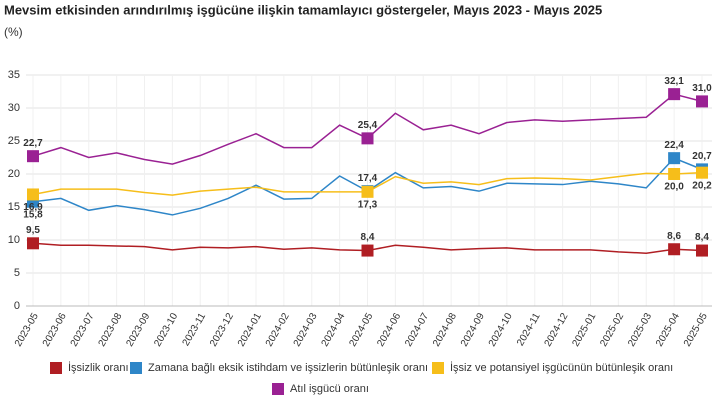  Describe the element at coordinates (445, 330) in the screenshot. I see `x-tick-label: 2024-08` at that location.